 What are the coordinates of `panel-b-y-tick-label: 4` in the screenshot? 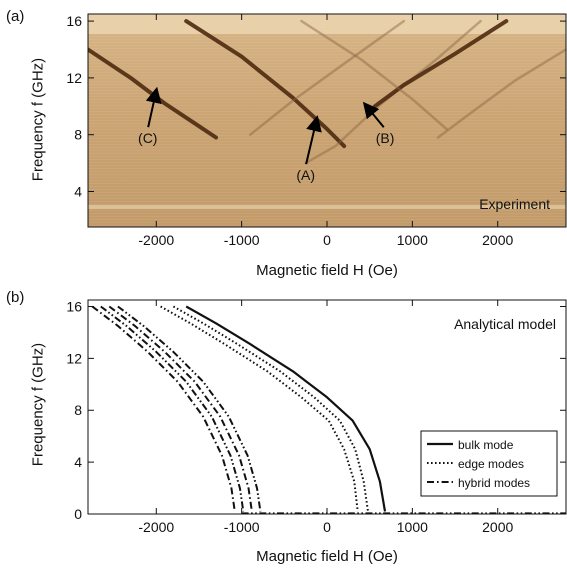 It's located at (78, 462).